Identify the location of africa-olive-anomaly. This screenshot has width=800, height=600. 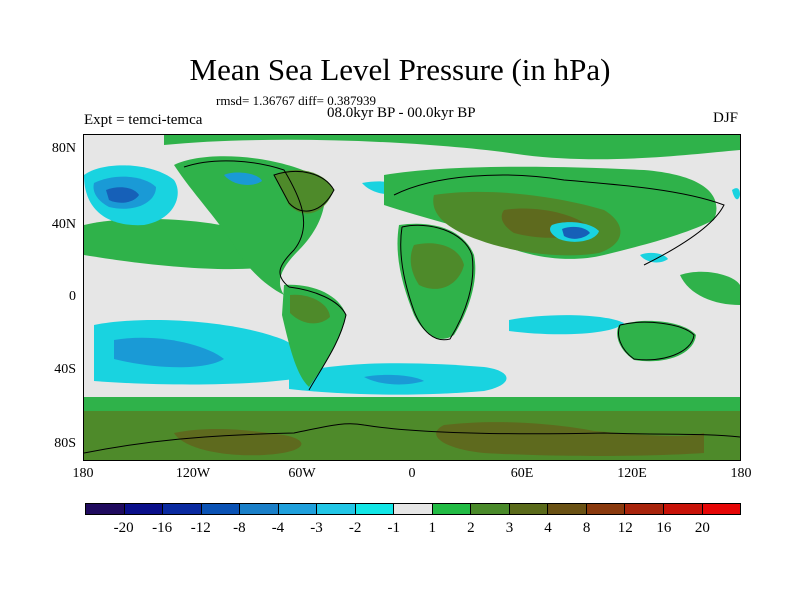
(437, 266).